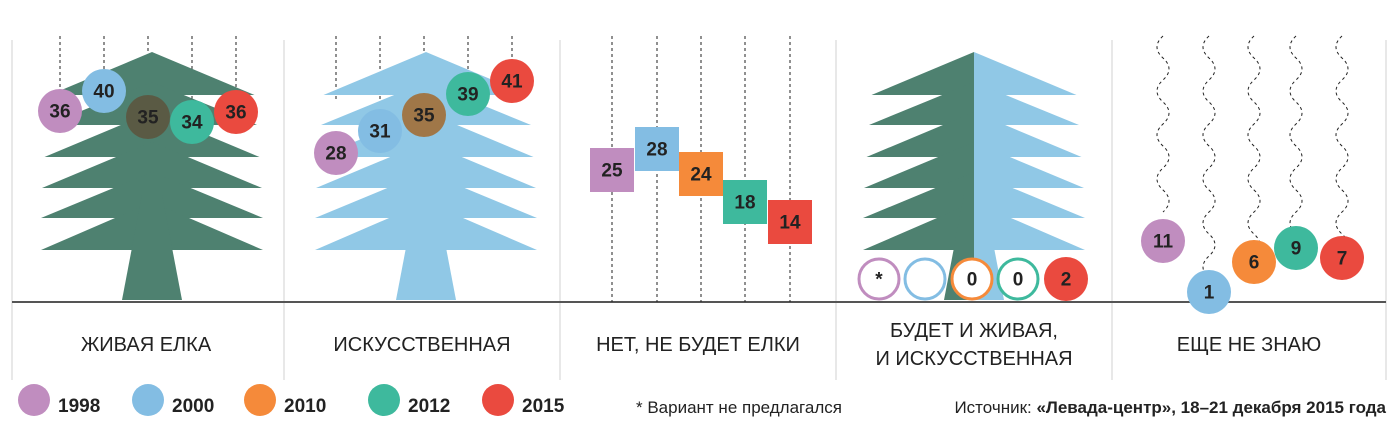  Describe the element at coordinates (1249, 345) in the screenshot. I see `category-label: ЕЩЕ НЕ ЗНАЮ` at that location.